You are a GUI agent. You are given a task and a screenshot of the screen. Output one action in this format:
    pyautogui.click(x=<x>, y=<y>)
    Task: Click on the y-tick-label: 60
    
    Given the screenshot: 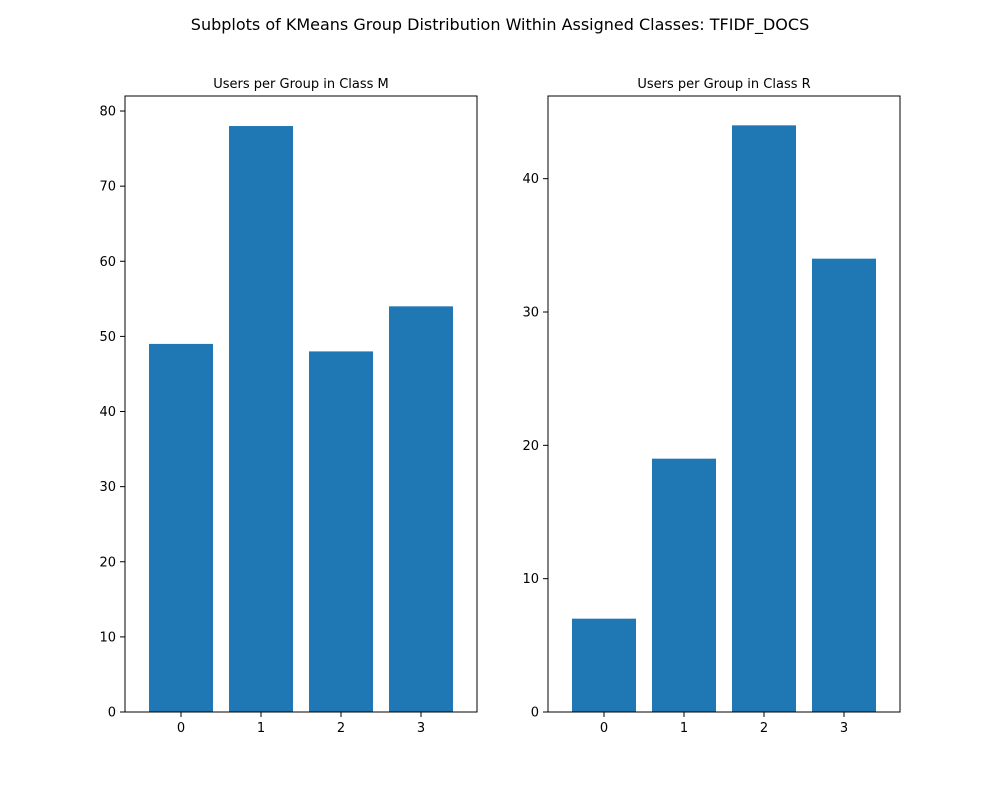 What is the action you would take?
    pyautogui.click(x=107, y=262)
    